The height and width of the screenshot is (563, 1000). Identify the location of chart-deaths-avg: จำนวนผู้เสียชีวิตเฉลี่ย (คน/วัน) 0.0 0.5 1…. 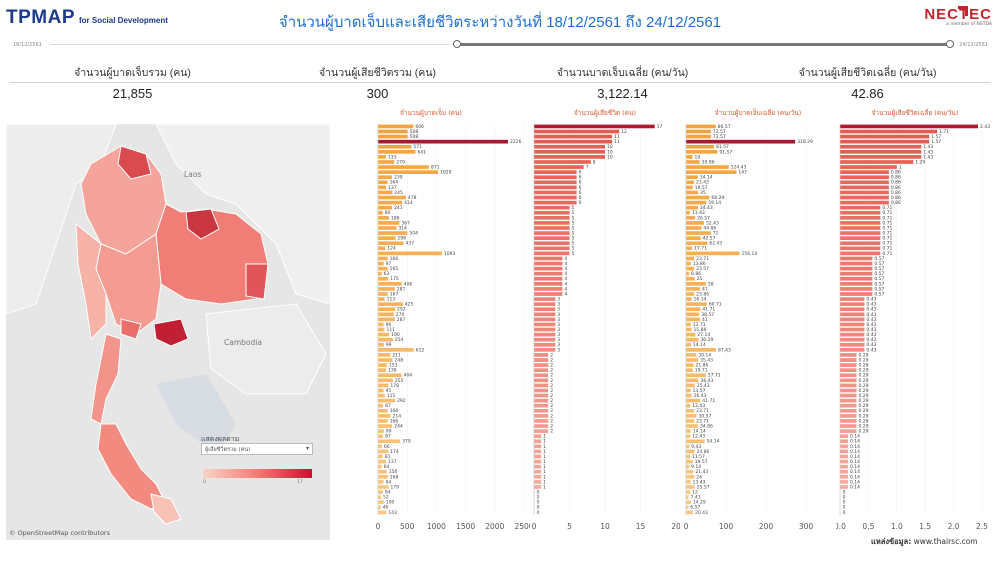
(915, 323).